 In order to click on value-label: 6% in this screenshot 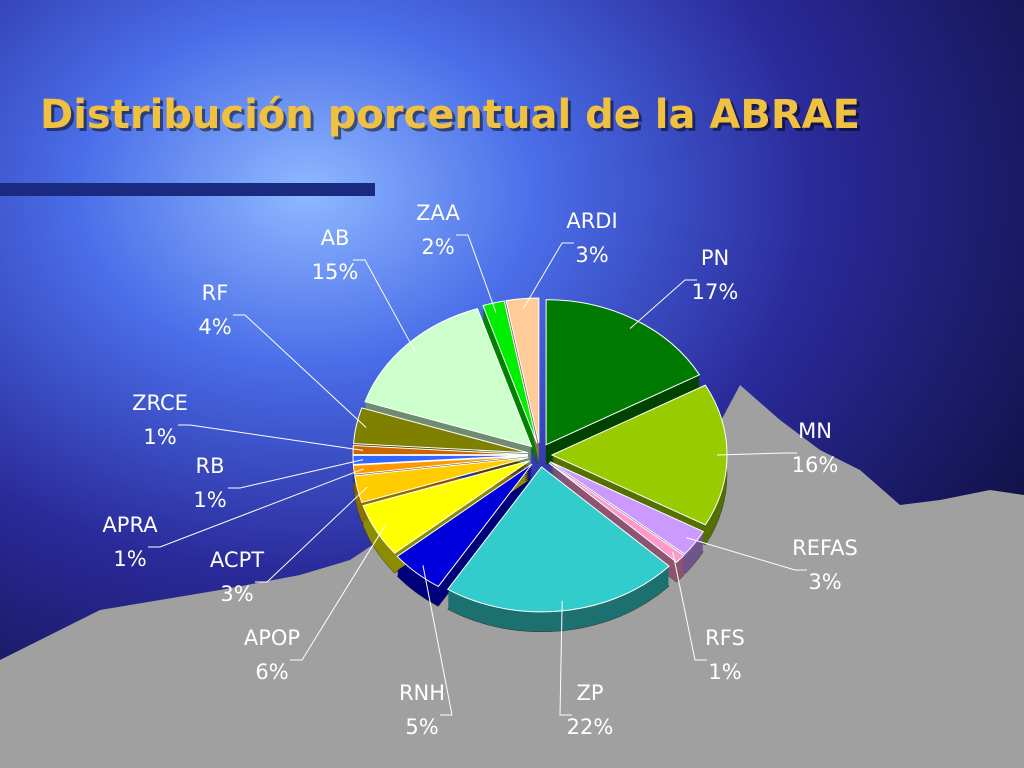, I will do `click(271, 672)`.